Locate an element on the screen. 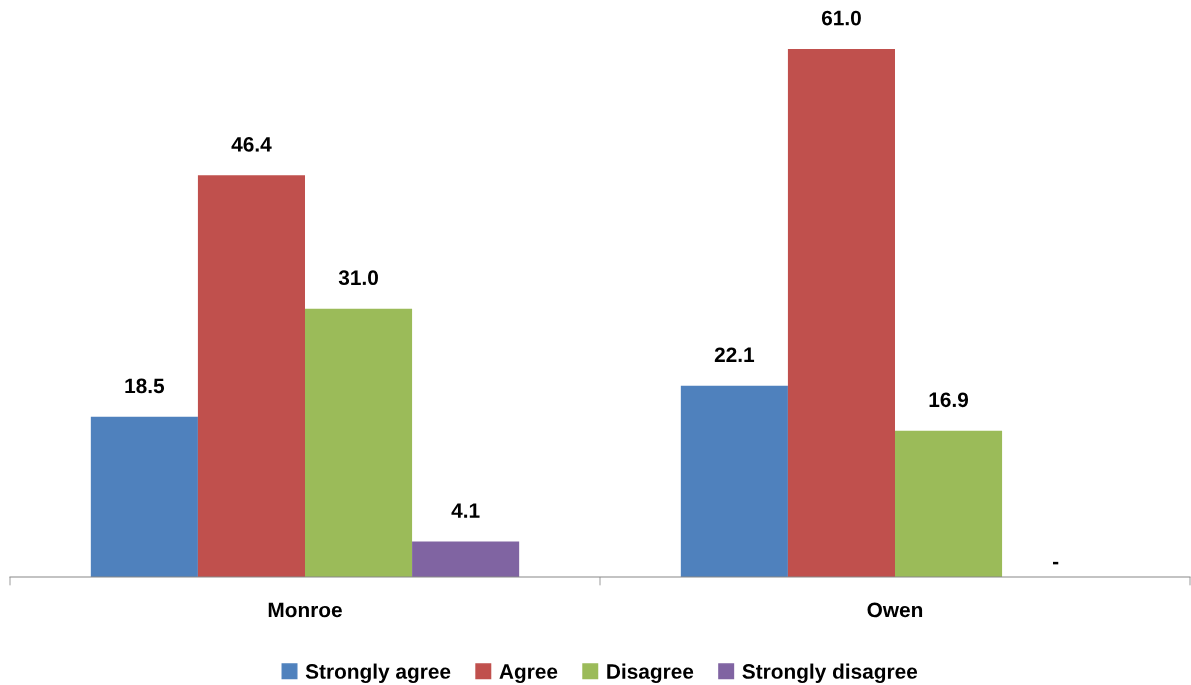 The width and height of the screenshot is (1191, 685). legend-label: Disagree is located at coordinates (650, 673).